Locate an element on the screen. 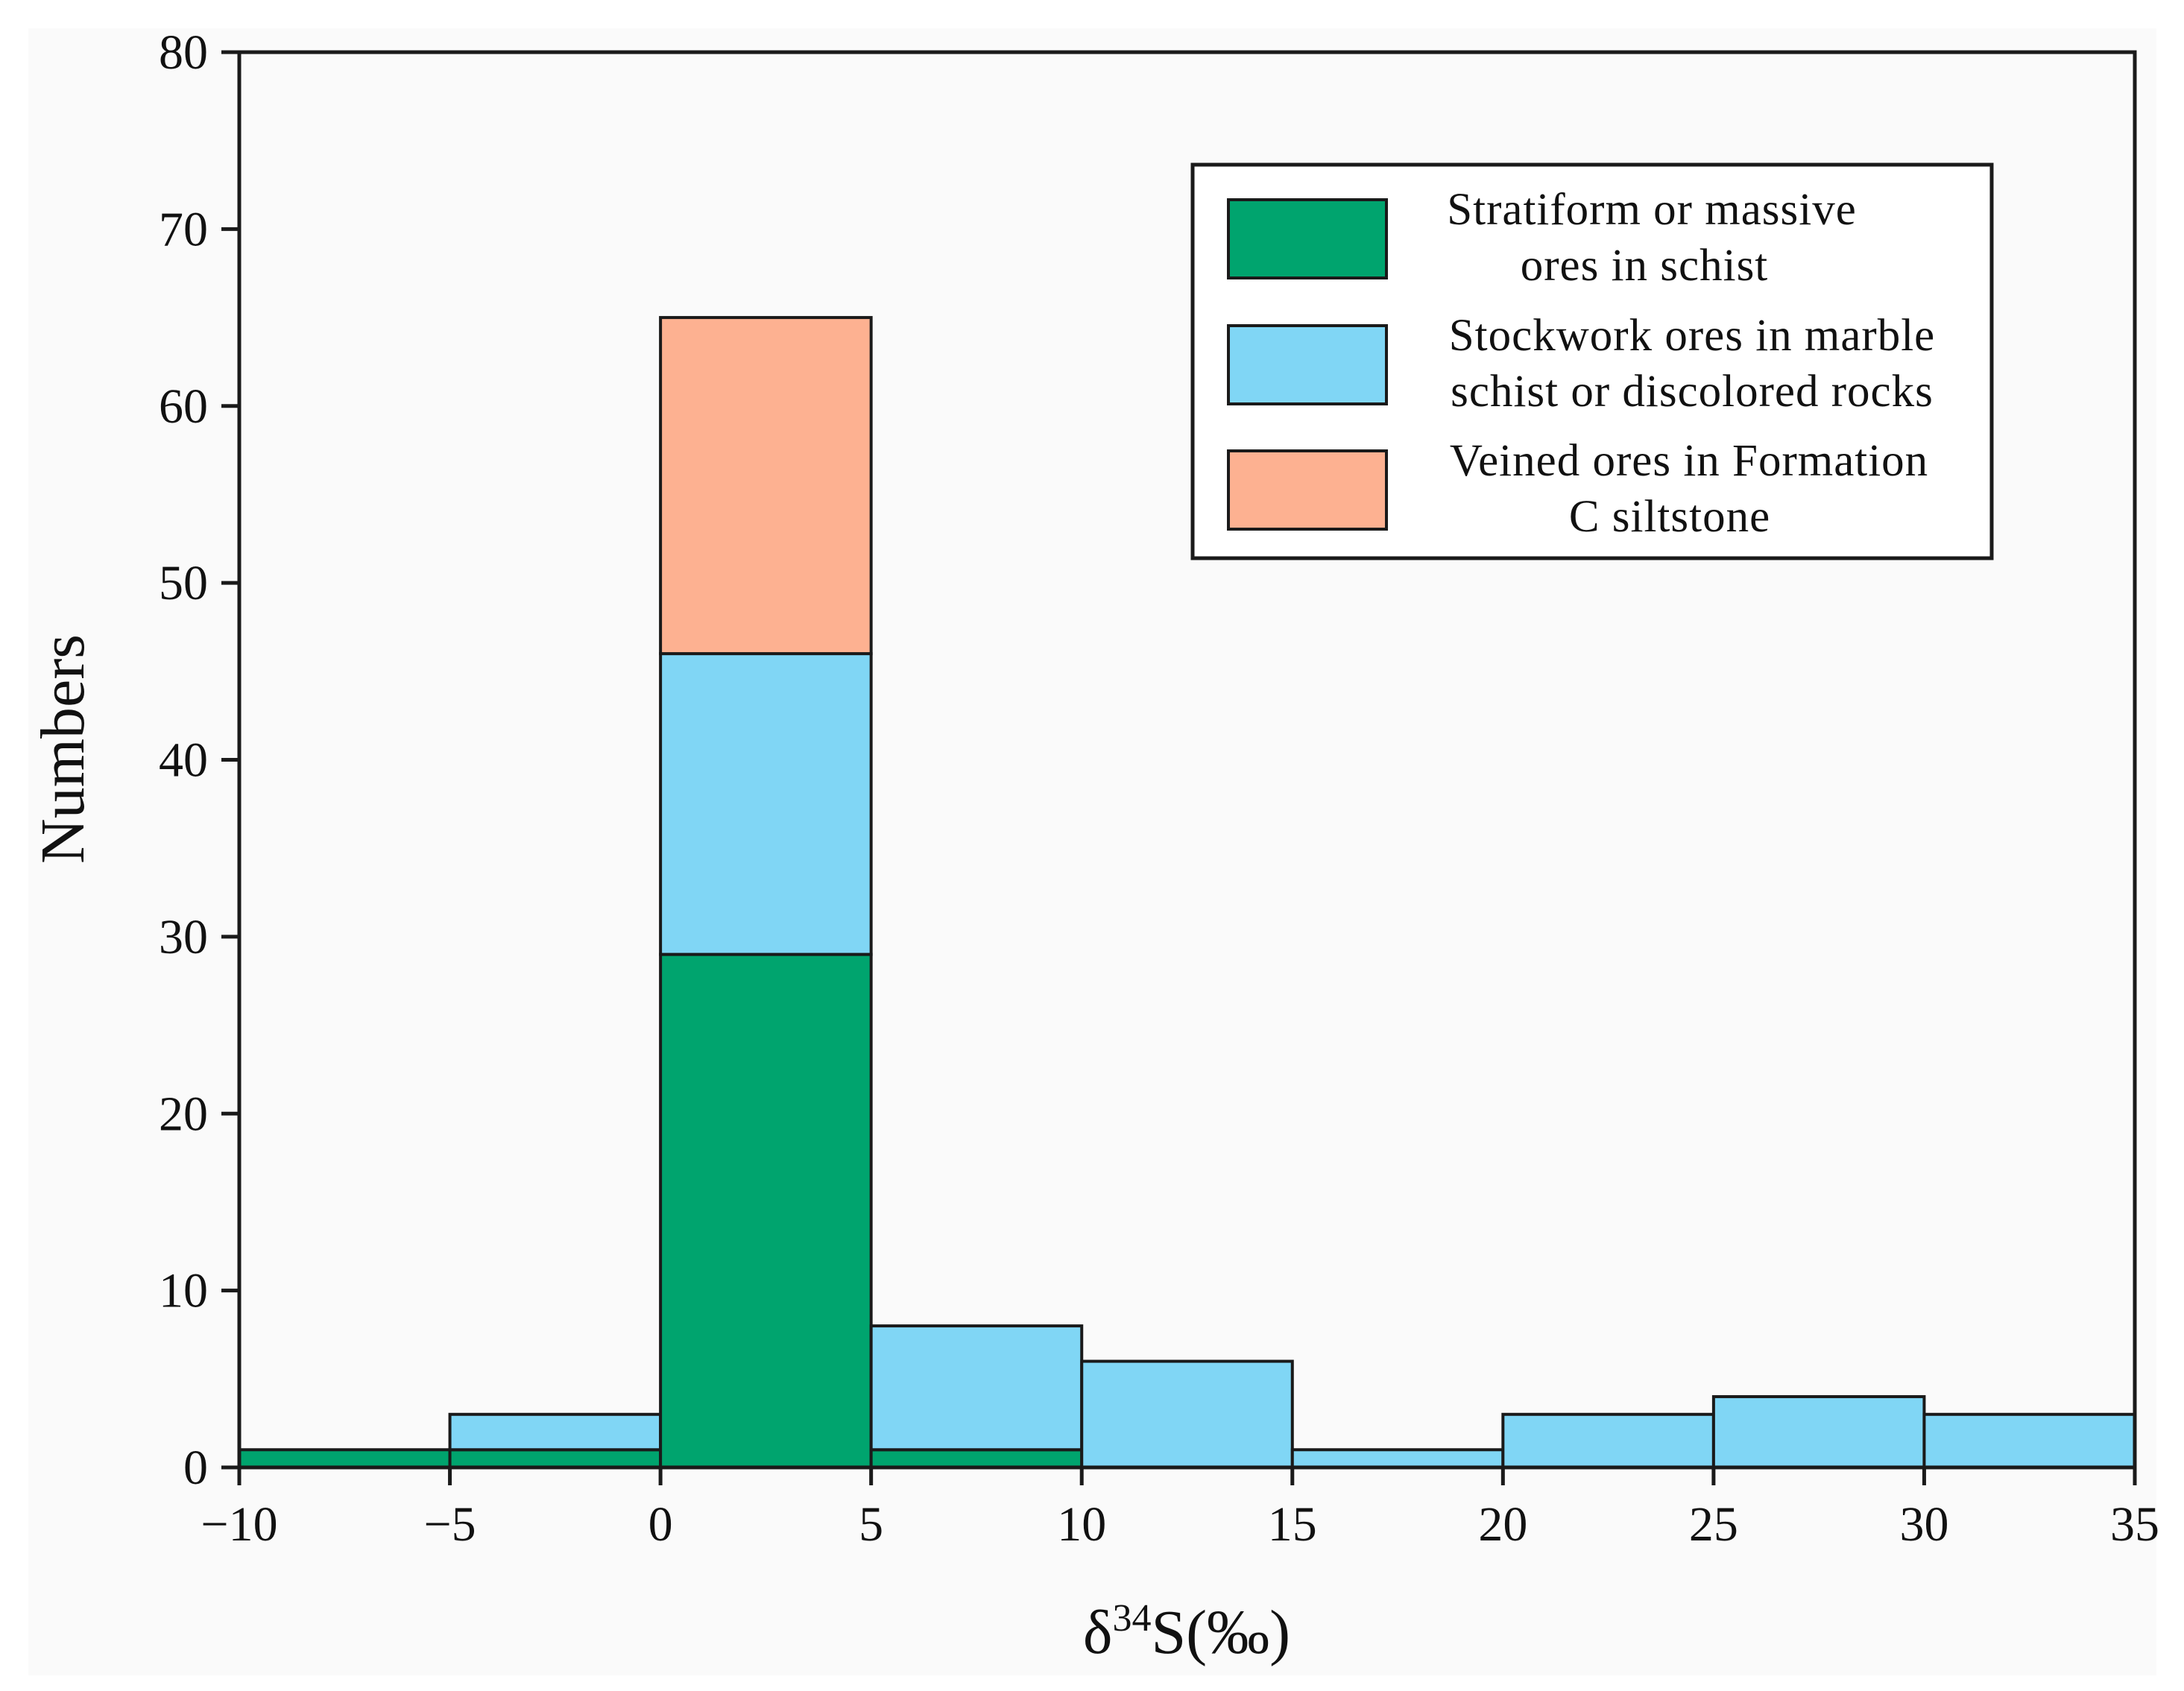  legend-label-stockwork-line1: Stockwork ores in marble is located at coordinates (1692, 336).